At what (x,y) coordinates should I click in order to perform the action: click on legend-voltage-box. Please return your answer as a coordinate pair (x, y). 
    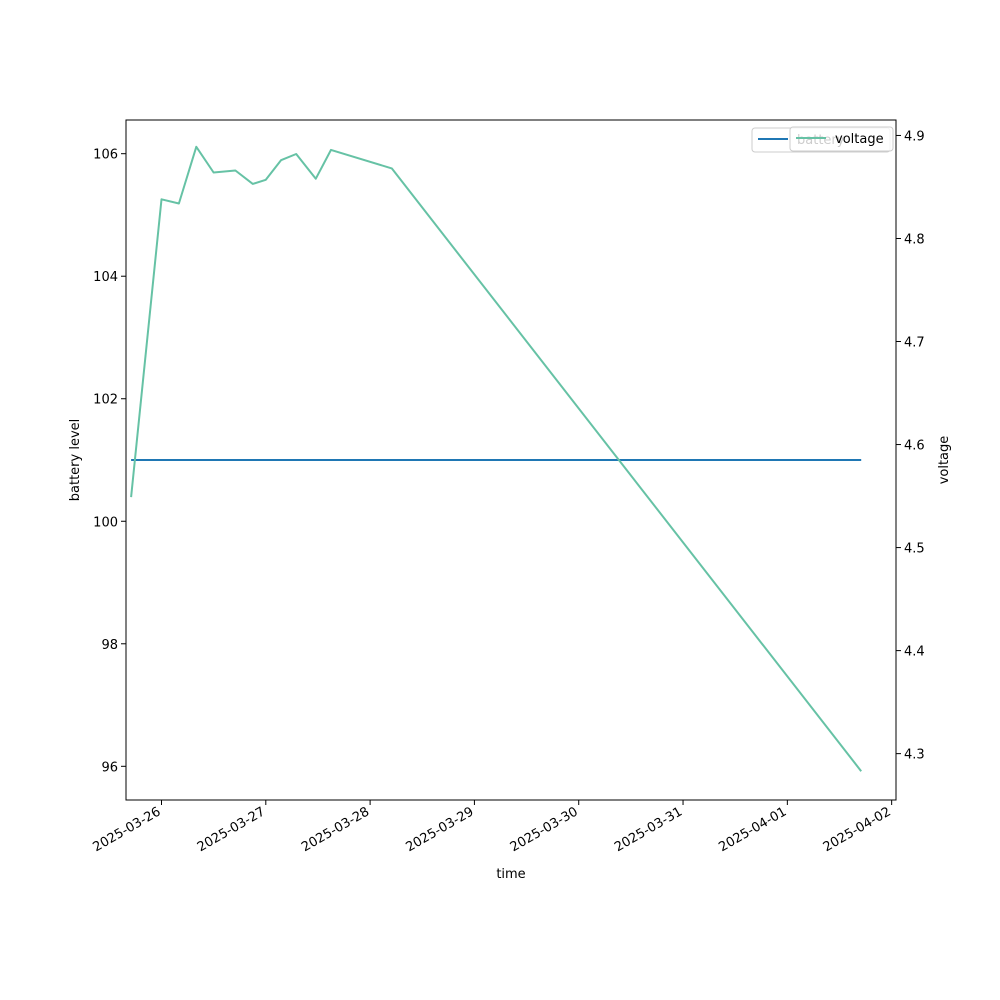
    Looking at the image, I should click on (841, 139).